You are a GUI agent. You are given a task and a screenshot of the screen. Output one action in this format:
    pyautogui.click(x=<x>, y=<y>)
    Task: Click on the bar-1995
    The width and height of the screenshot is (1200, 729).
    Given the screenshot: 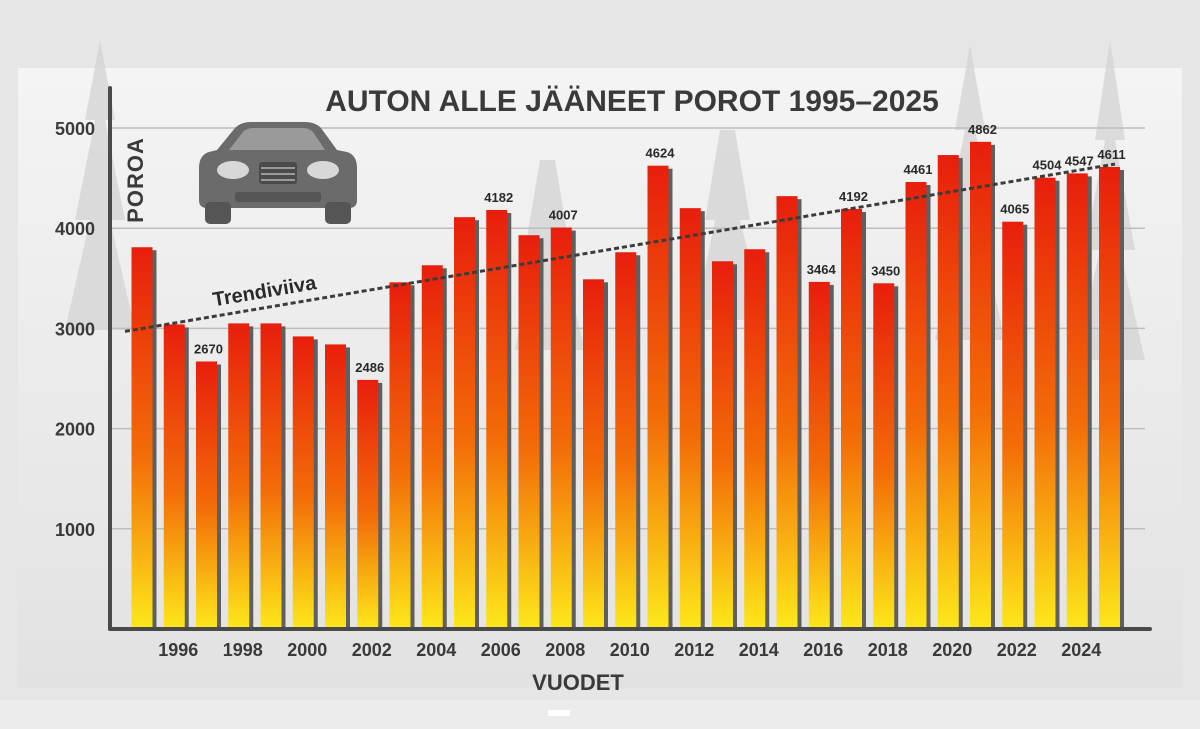 What is the action you would take?
    pyautogui.click(x=142, y=438)
    